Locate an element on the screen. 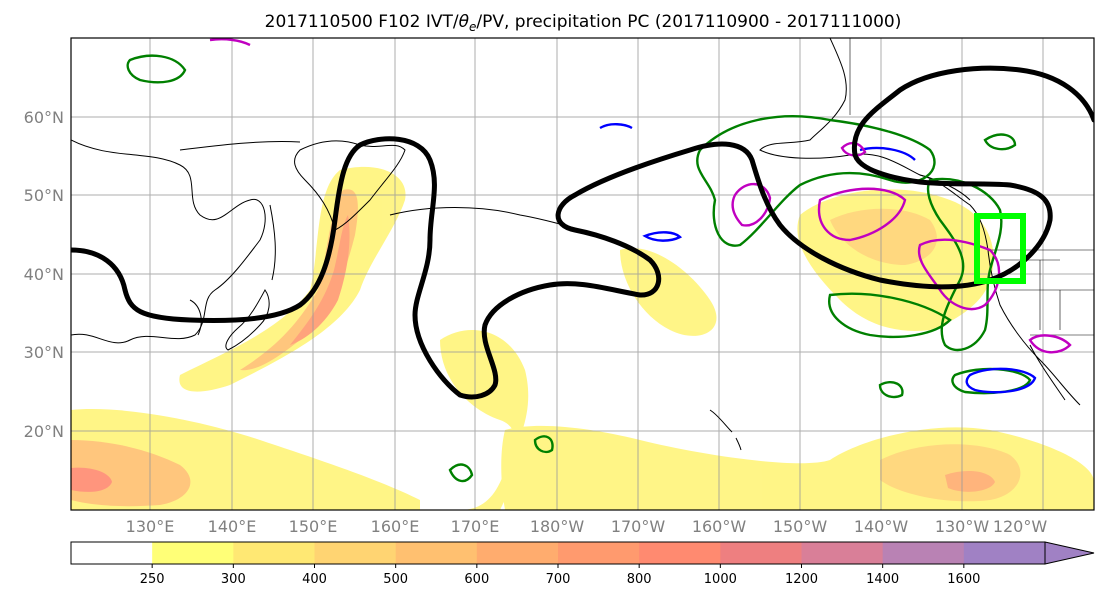  lat-label-60n: 60°N is located at coordinates (44, 117).